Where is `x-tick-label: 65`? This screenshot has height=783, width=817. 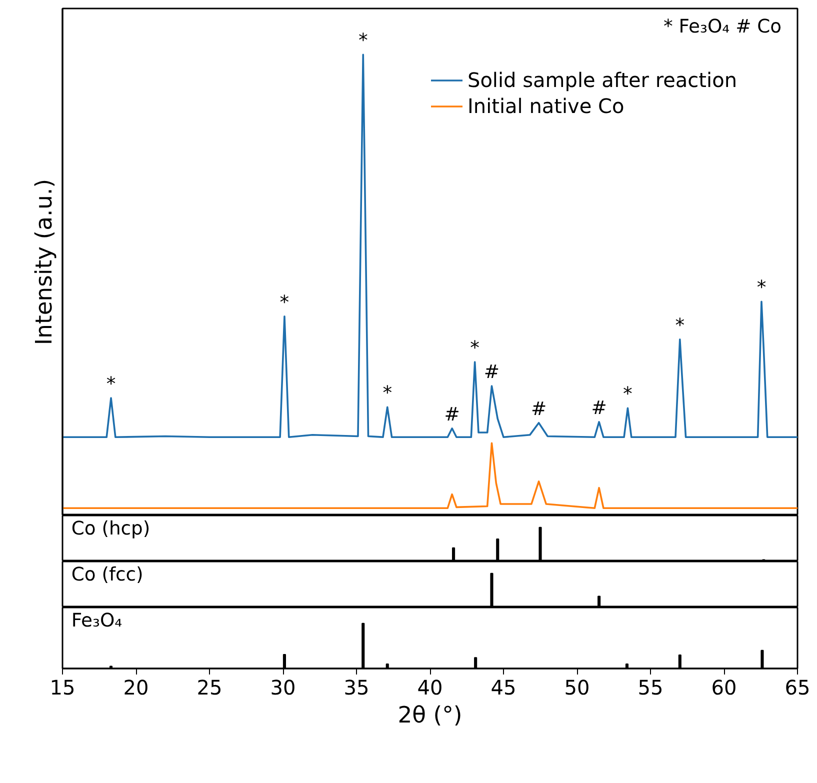
x-tick-label: 65 is located at coordinates (797, 688).